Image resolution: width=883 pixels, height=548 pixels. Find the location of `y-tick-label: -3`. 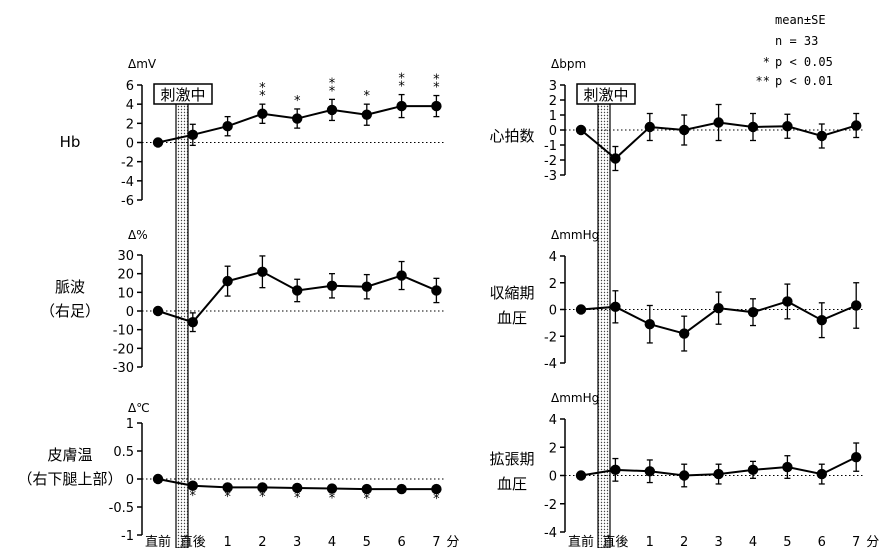

y-tick-label: -3 is located at coordinates (550, 176).